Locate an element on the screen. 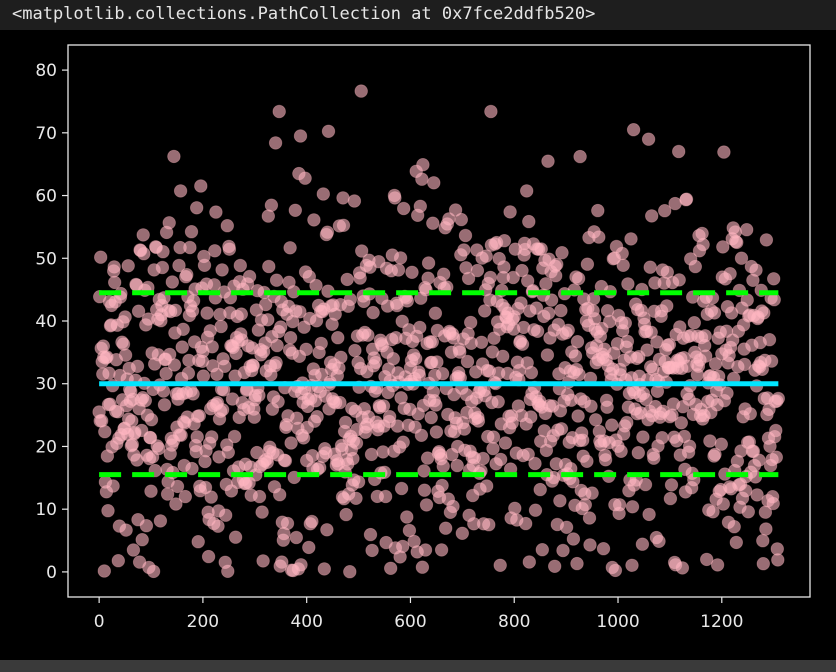 The image size is (836, 672). x-tick-label: 0 is located at coordinates (99, 622).